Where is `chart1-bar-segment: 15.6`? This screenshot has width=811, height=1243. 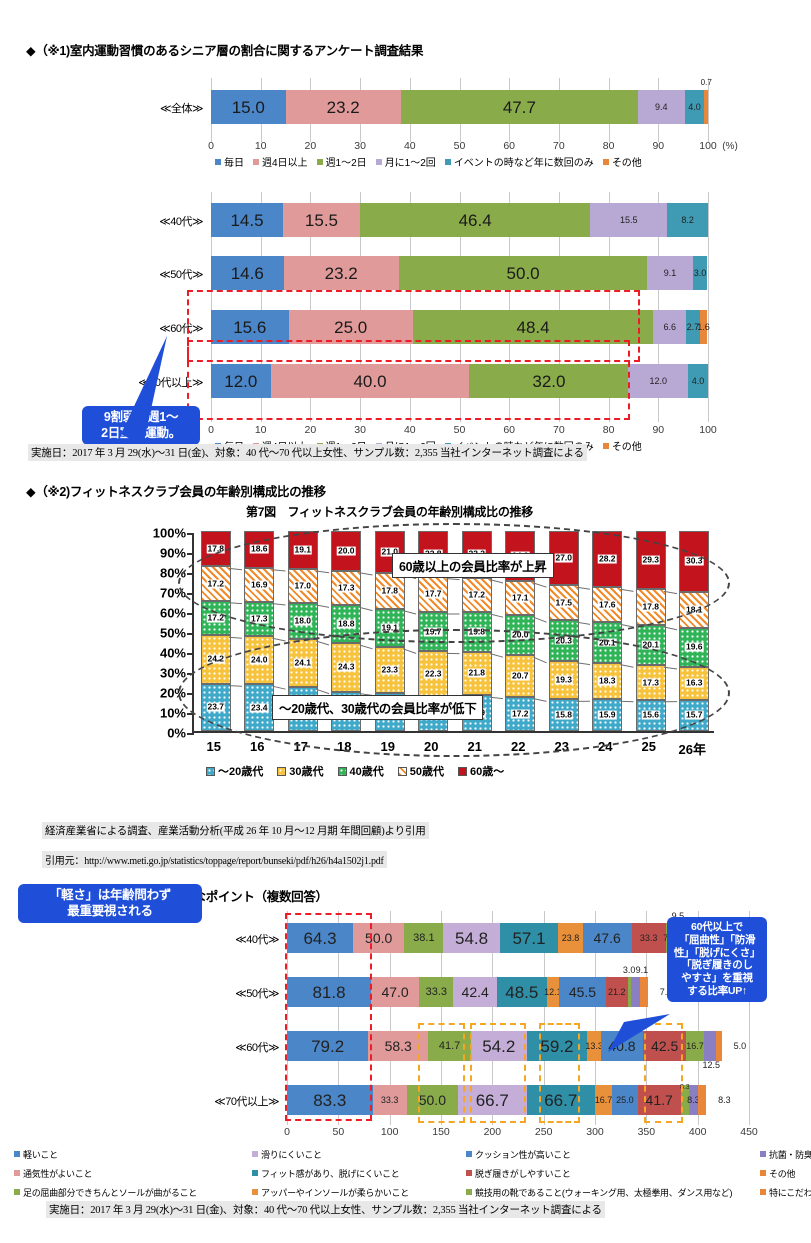
chart1-bar-segment: 15.6 is located at coordinates (250, 327).